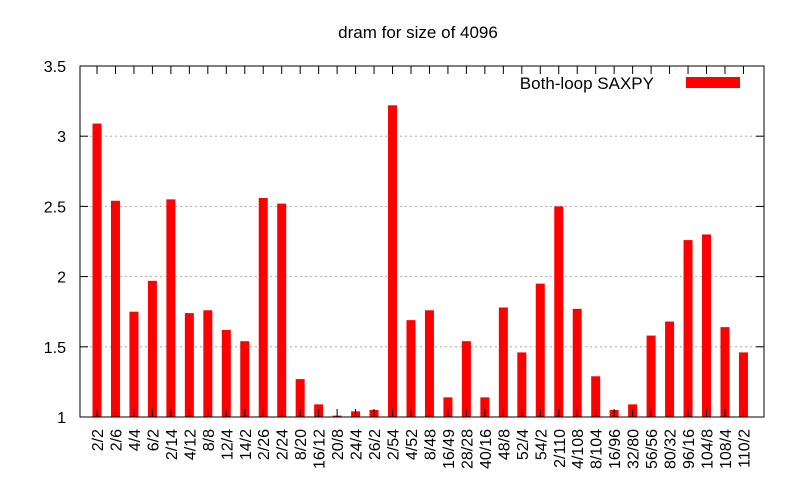 This screenshot has width=800, height=500. I want to click on x-tick-label: 80/32, so click(671, 449).